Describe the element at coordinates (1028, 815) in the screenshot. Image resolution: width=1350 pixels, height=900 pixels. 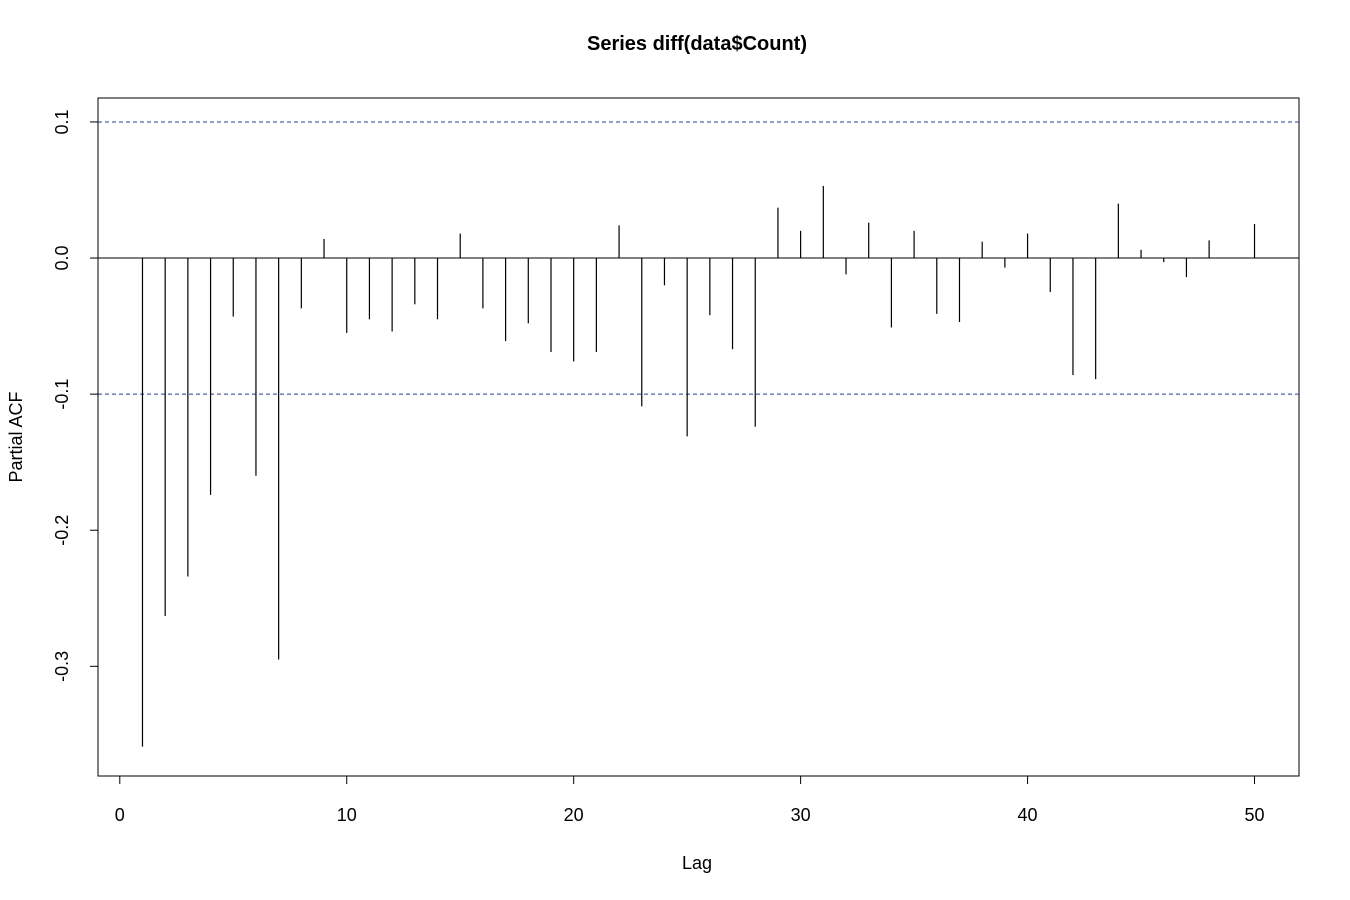
I see `x-tick-label: 40` at that location.